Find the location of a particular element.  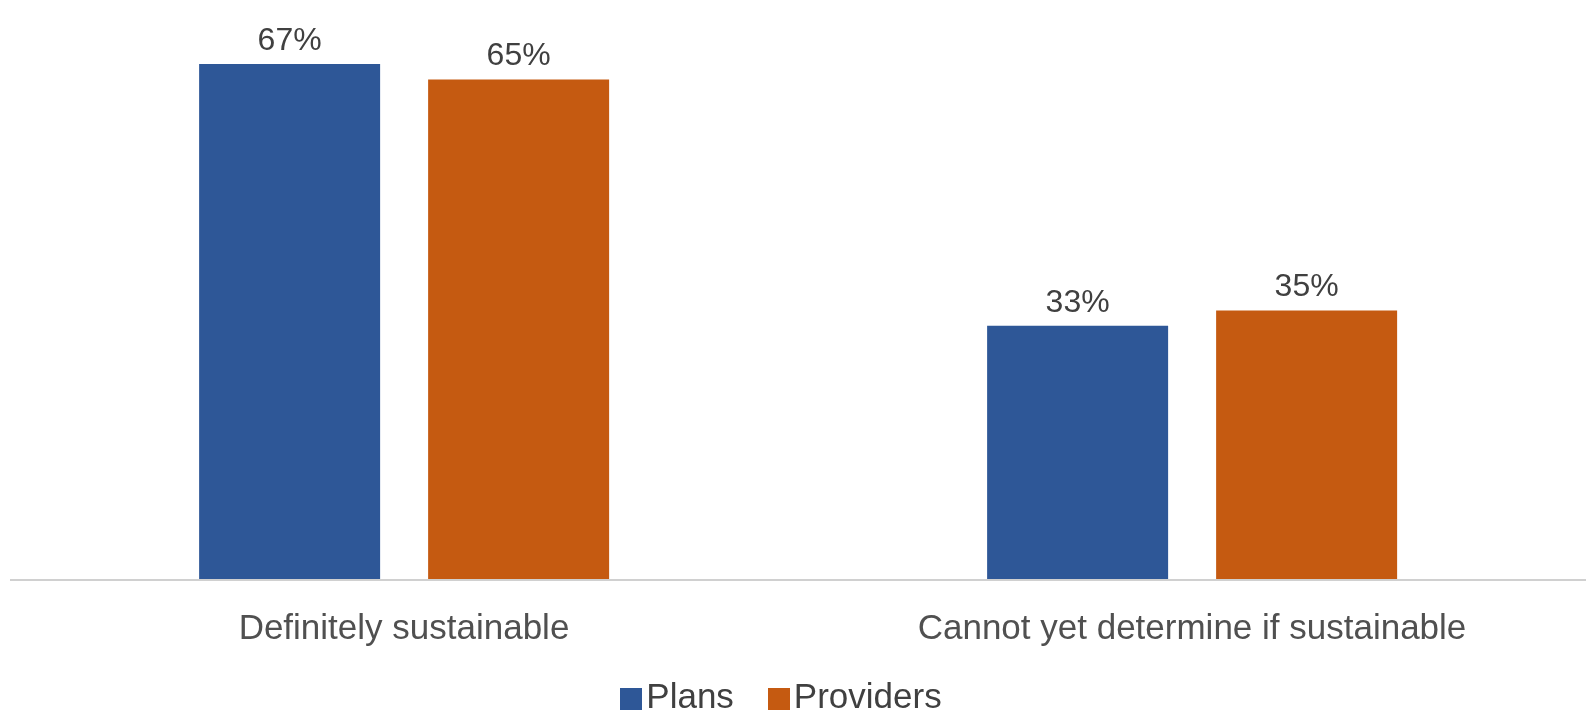

data-label: 65% is located at coordinates (518, 54).